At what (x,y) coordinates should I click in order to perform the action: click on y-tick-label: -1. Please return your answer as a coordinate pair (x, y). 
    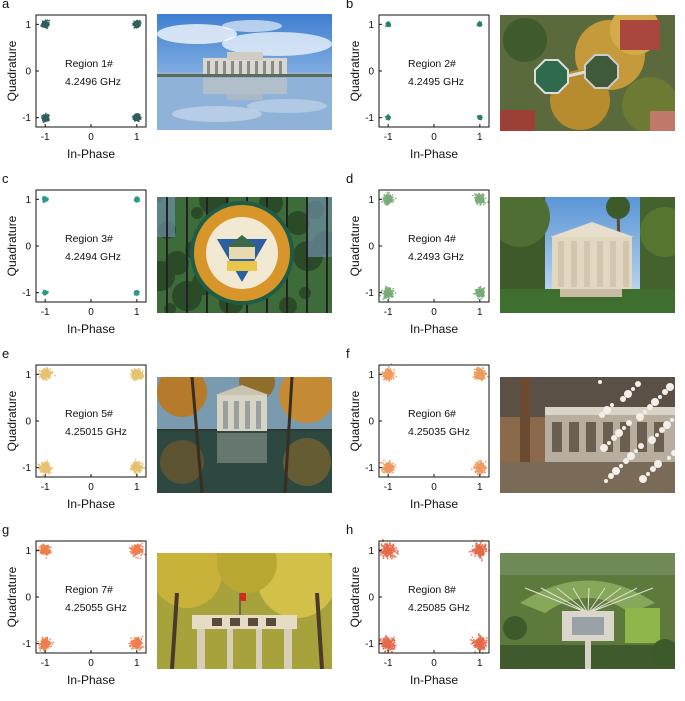
    Looking at the image, I should click on (26, 293).